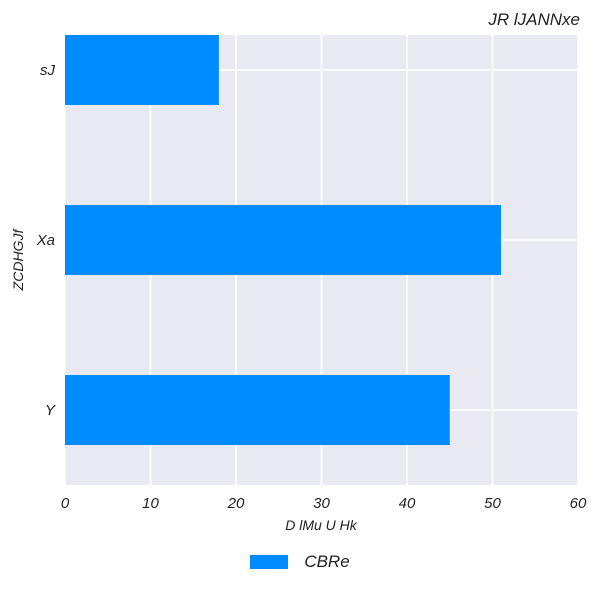 This screenshot has width=600, height=600. Describe the element at coordinates (150, 503) in the screenshot. I see `x-tick-label: 10` at that location.